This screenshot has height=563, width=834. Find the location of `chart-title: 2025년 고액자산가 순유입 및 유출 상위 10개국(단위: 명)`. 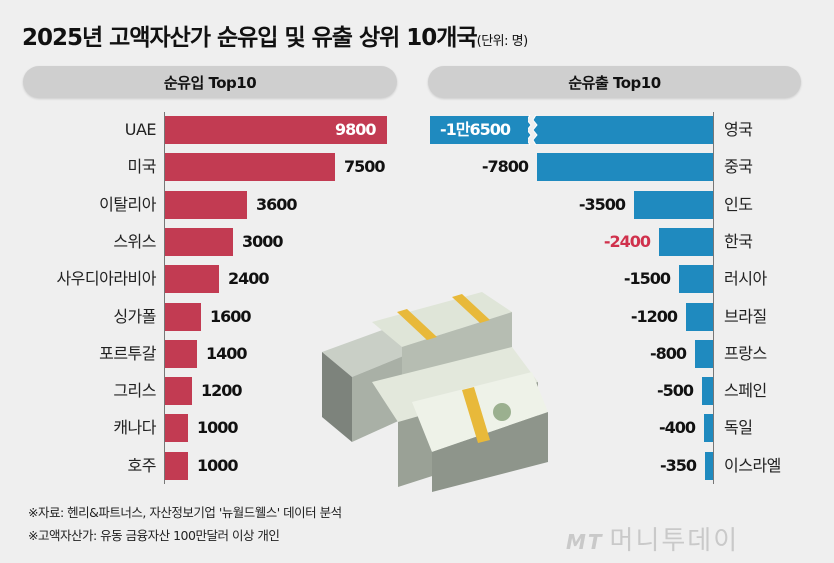

chart-title: 2025년 고액자산가 순유입 및 유출 상위 10개국(단위: 명) is located at coordinates (275, 35).